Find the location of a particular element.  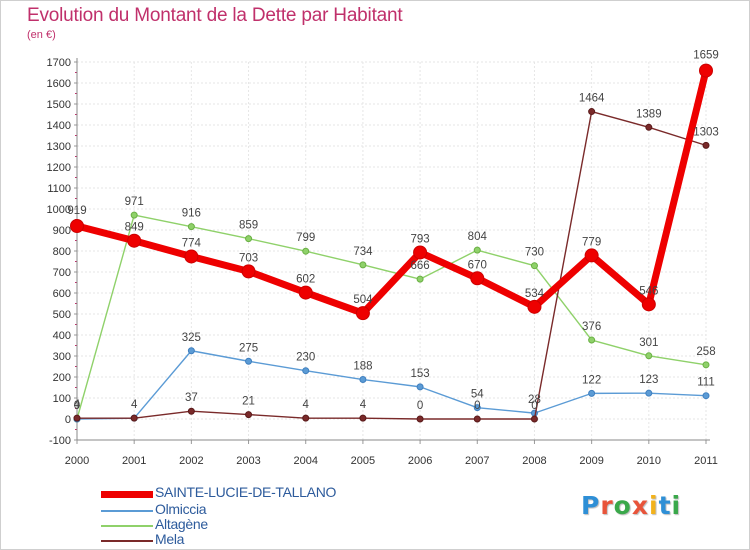

legend-label: Mela is located at coordinates (170, 539).